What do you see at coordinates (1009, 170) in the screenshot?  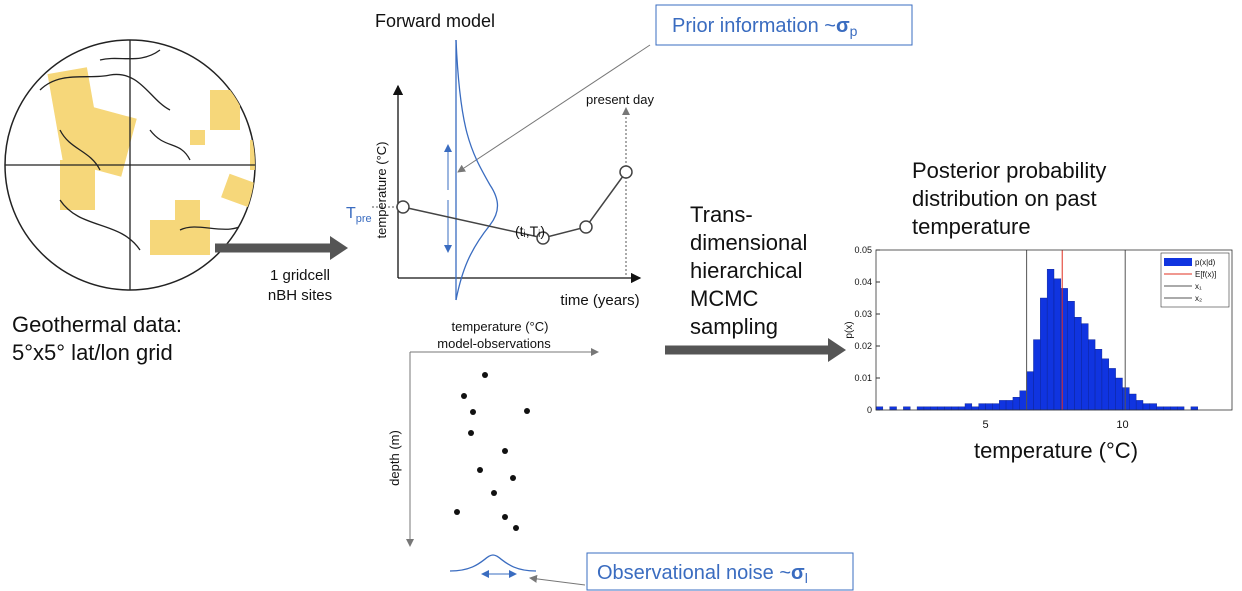 I see `posterior-line: Posterior probability` at bounding box center [1009, 170].